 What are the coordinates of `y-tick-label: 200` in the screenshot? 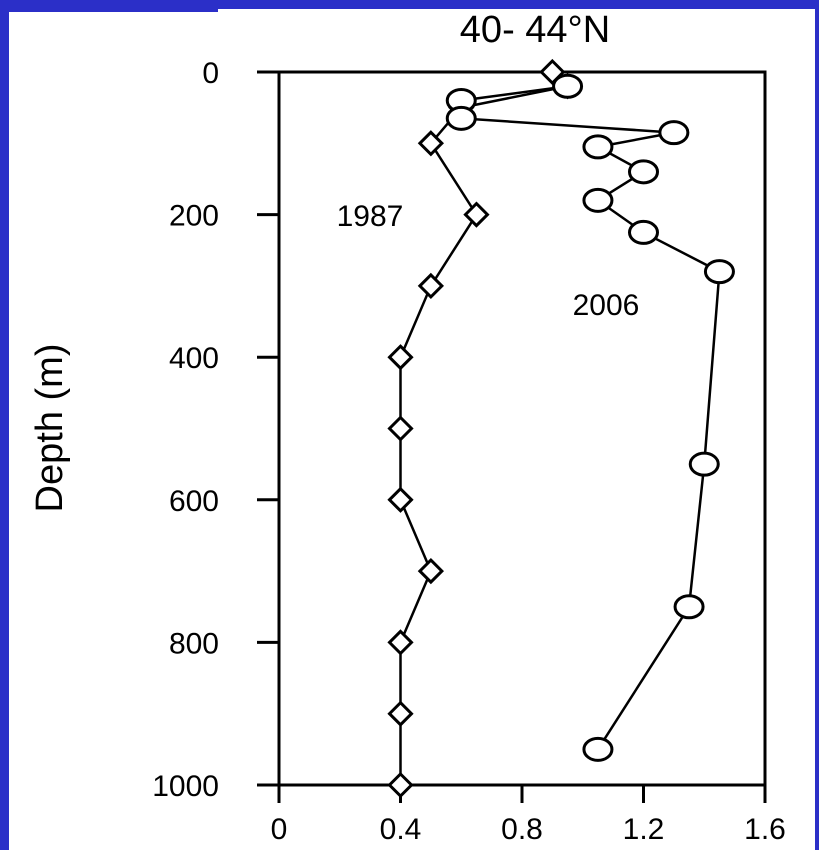 It's located at (194, 216).